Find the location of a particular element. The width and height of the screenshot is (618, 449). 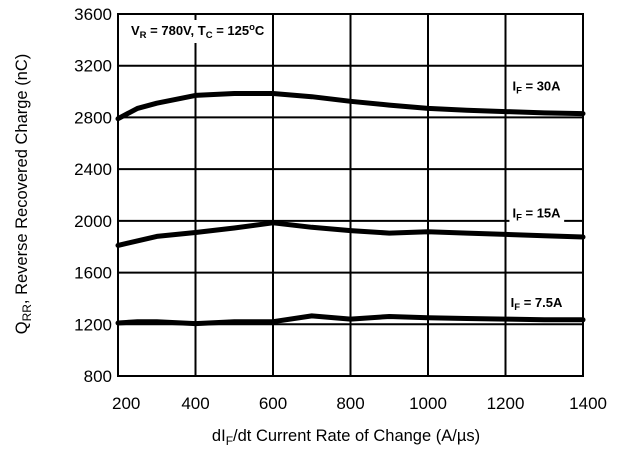

series-label-1: IF = 30A is located at coordinates (536, 87).